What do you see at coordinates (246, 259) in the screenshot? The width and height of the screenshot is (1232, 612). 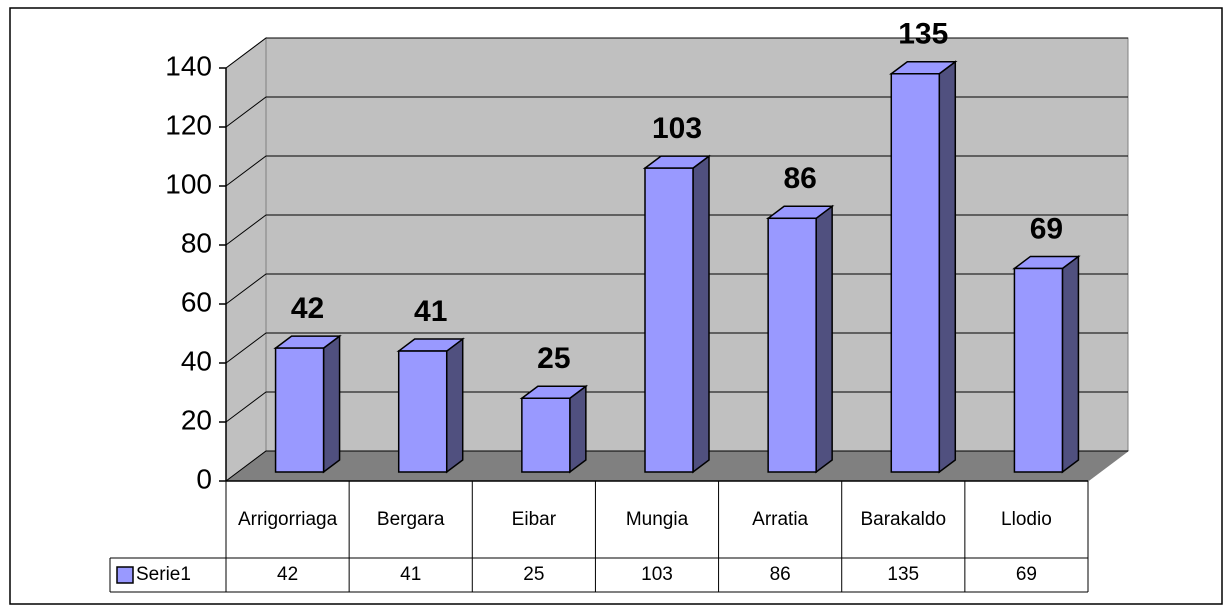 I see `side-wall` at bounding box center [246, 259].